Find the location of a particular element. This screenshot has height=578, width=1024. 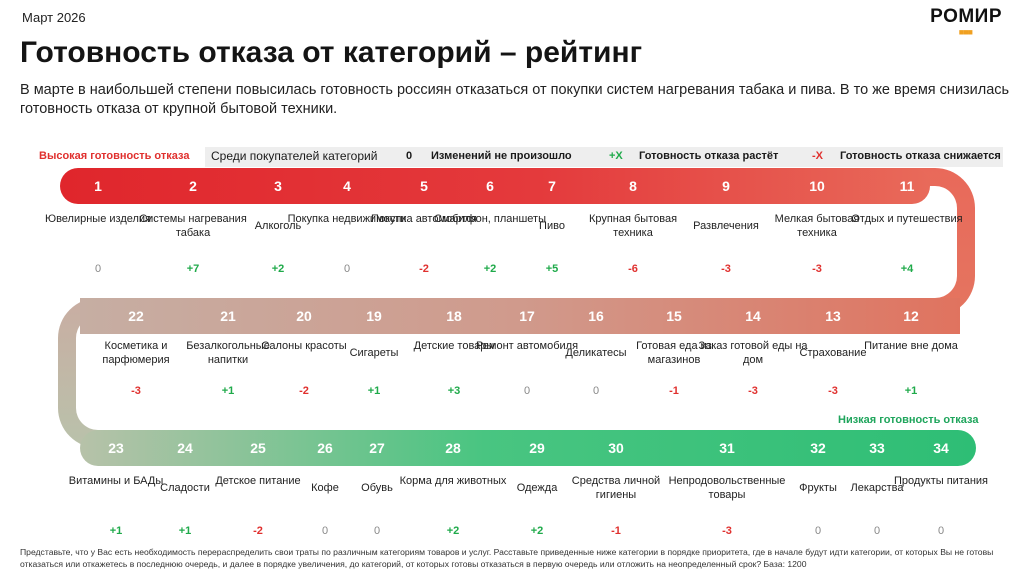

category-label: Алкоголь is located at coordinates (278, 226).